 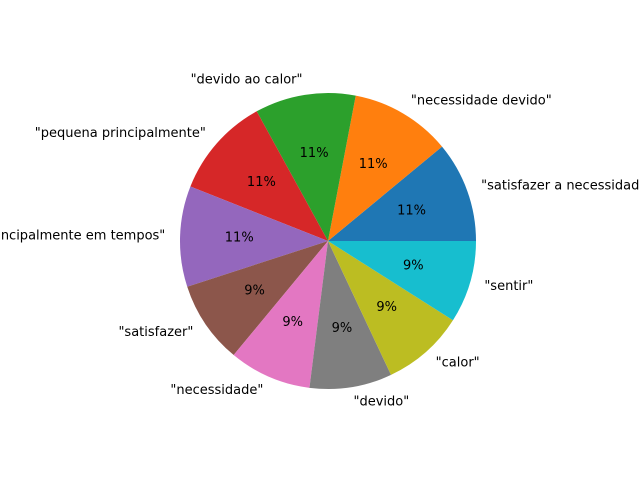 I want to click on slice-category-label: "satisfazer", so click(x=155, y=332).